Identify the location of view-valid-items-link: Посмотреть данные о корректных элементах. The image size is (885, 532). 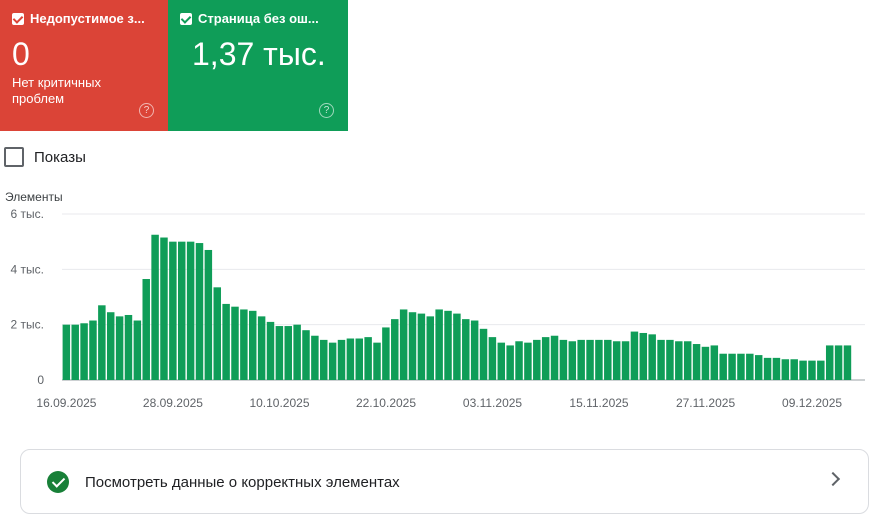
(444, 481).